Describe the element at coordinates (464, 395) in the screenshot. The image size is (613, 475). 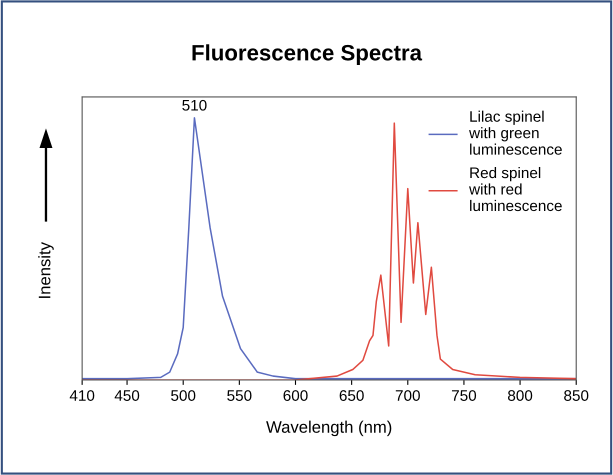
I see `x-tick-label: 750` at that location.